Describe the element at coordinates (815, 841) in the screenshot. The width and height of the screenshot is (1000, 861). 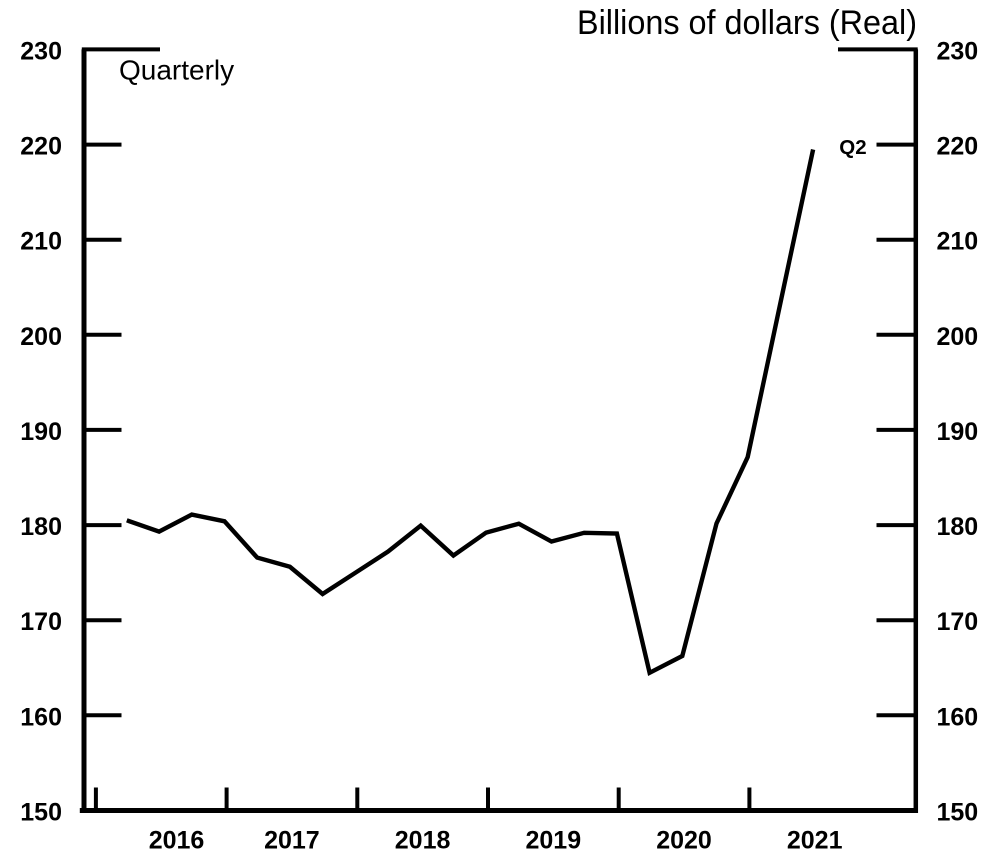
I see `svg-text: 2021` at that location.